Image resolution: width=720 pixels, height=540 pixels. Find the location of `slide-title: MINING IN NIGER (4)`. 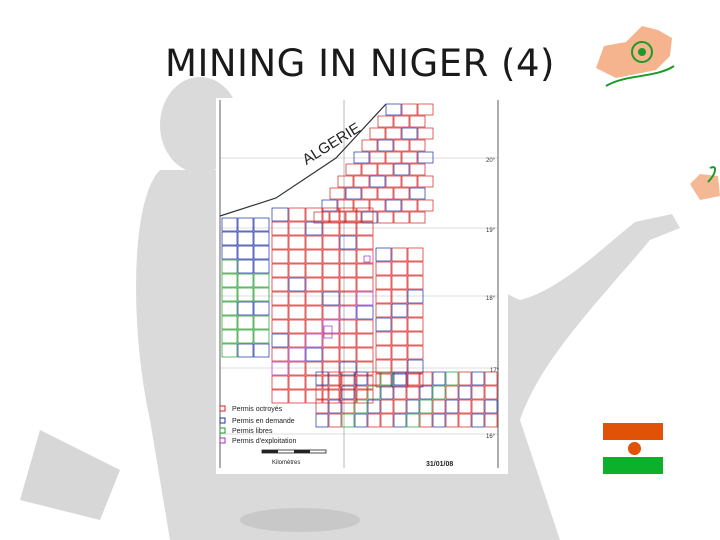

slide-title: MINING IN NIGER (4) is located at coordinates (360, 63).